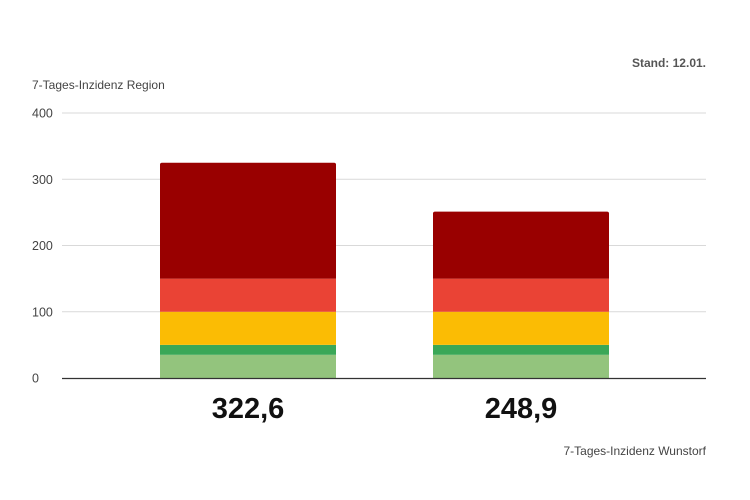 This screenshot has height=500, width=750. I want to click on y-tick-label: 0, so click(35, 379).